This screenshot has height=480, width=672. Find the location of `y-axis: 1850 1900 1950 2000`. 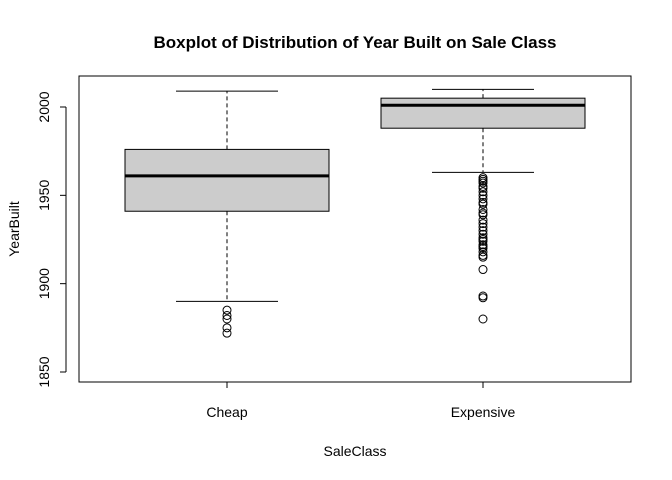

y-axis: 1850 1900 1950 2000 is located at coordinates (51, 239).